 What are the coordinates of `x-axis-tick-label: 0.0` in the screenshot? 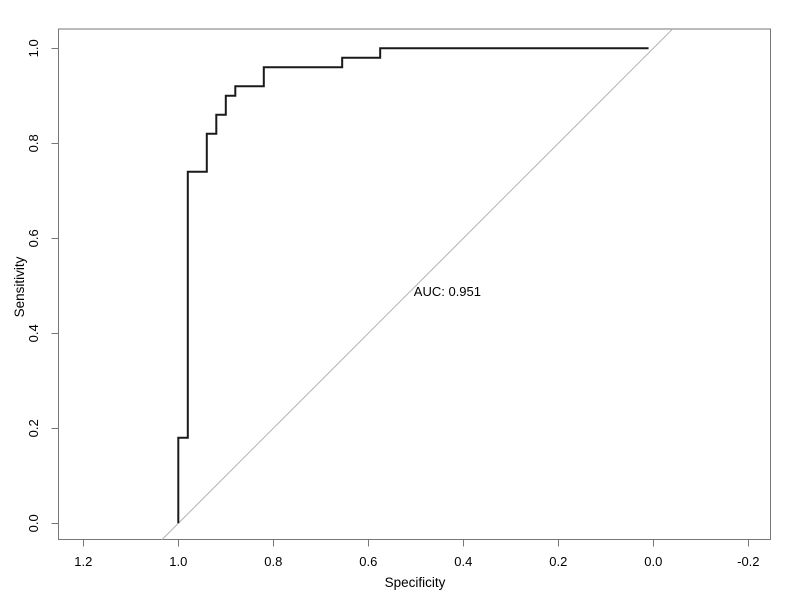 It's located at (653, 561).